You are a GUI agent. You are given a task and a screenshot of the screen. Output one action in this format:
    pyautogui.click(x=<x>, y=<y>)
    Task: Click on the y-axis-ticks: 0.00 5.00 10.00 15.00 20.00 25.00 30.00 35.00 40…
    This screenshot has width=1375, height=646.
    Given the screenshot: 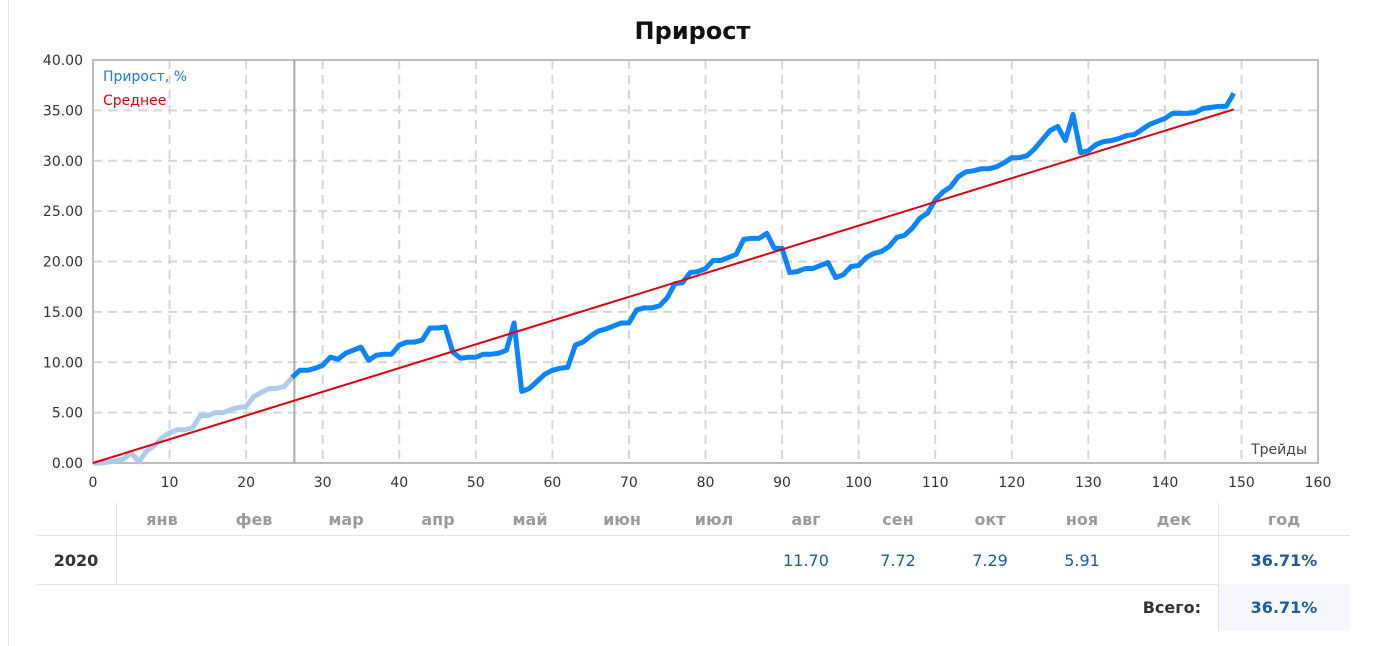 What is the action you would take?
    pyautogui.click(x=63, y=262)
    